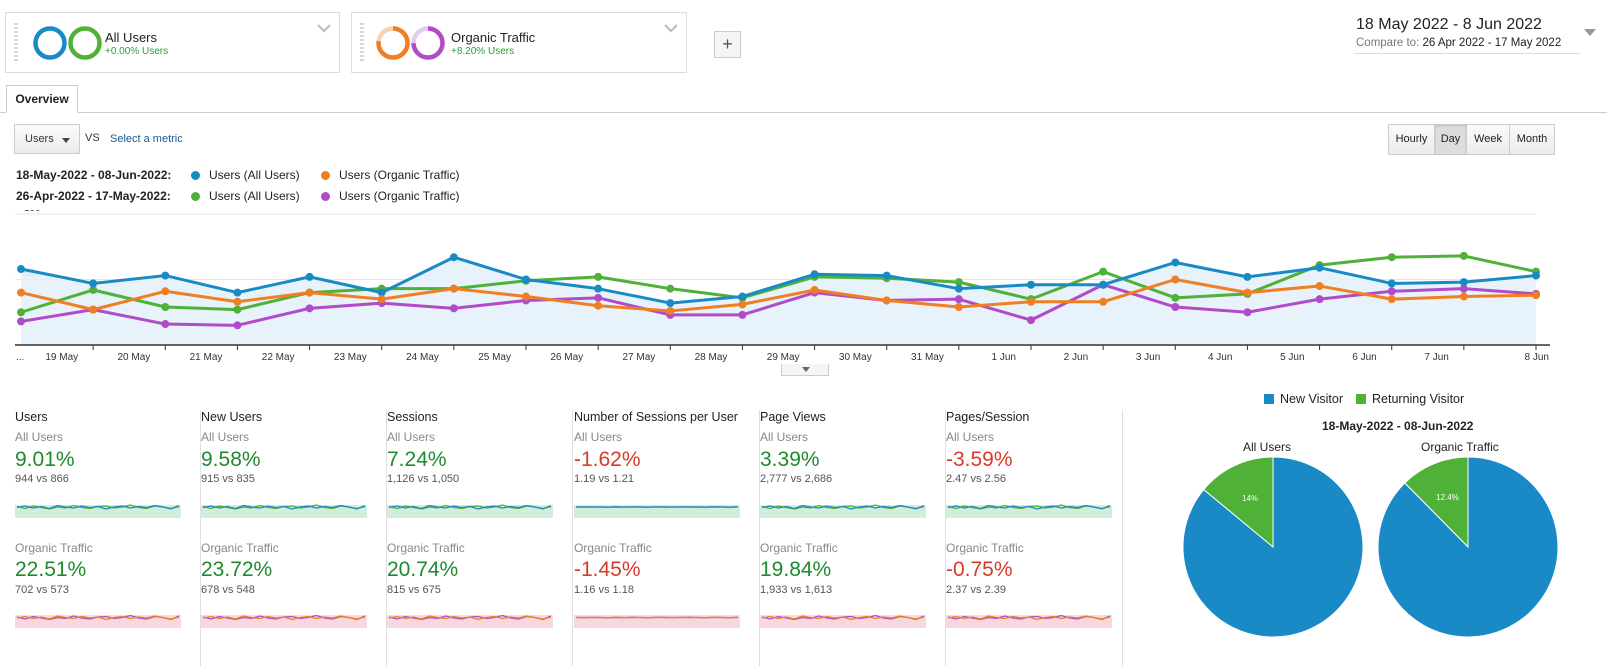 This screenshot has height=666, width=1607. I want to click on metric-change: -3.59%, so click(979, 459).